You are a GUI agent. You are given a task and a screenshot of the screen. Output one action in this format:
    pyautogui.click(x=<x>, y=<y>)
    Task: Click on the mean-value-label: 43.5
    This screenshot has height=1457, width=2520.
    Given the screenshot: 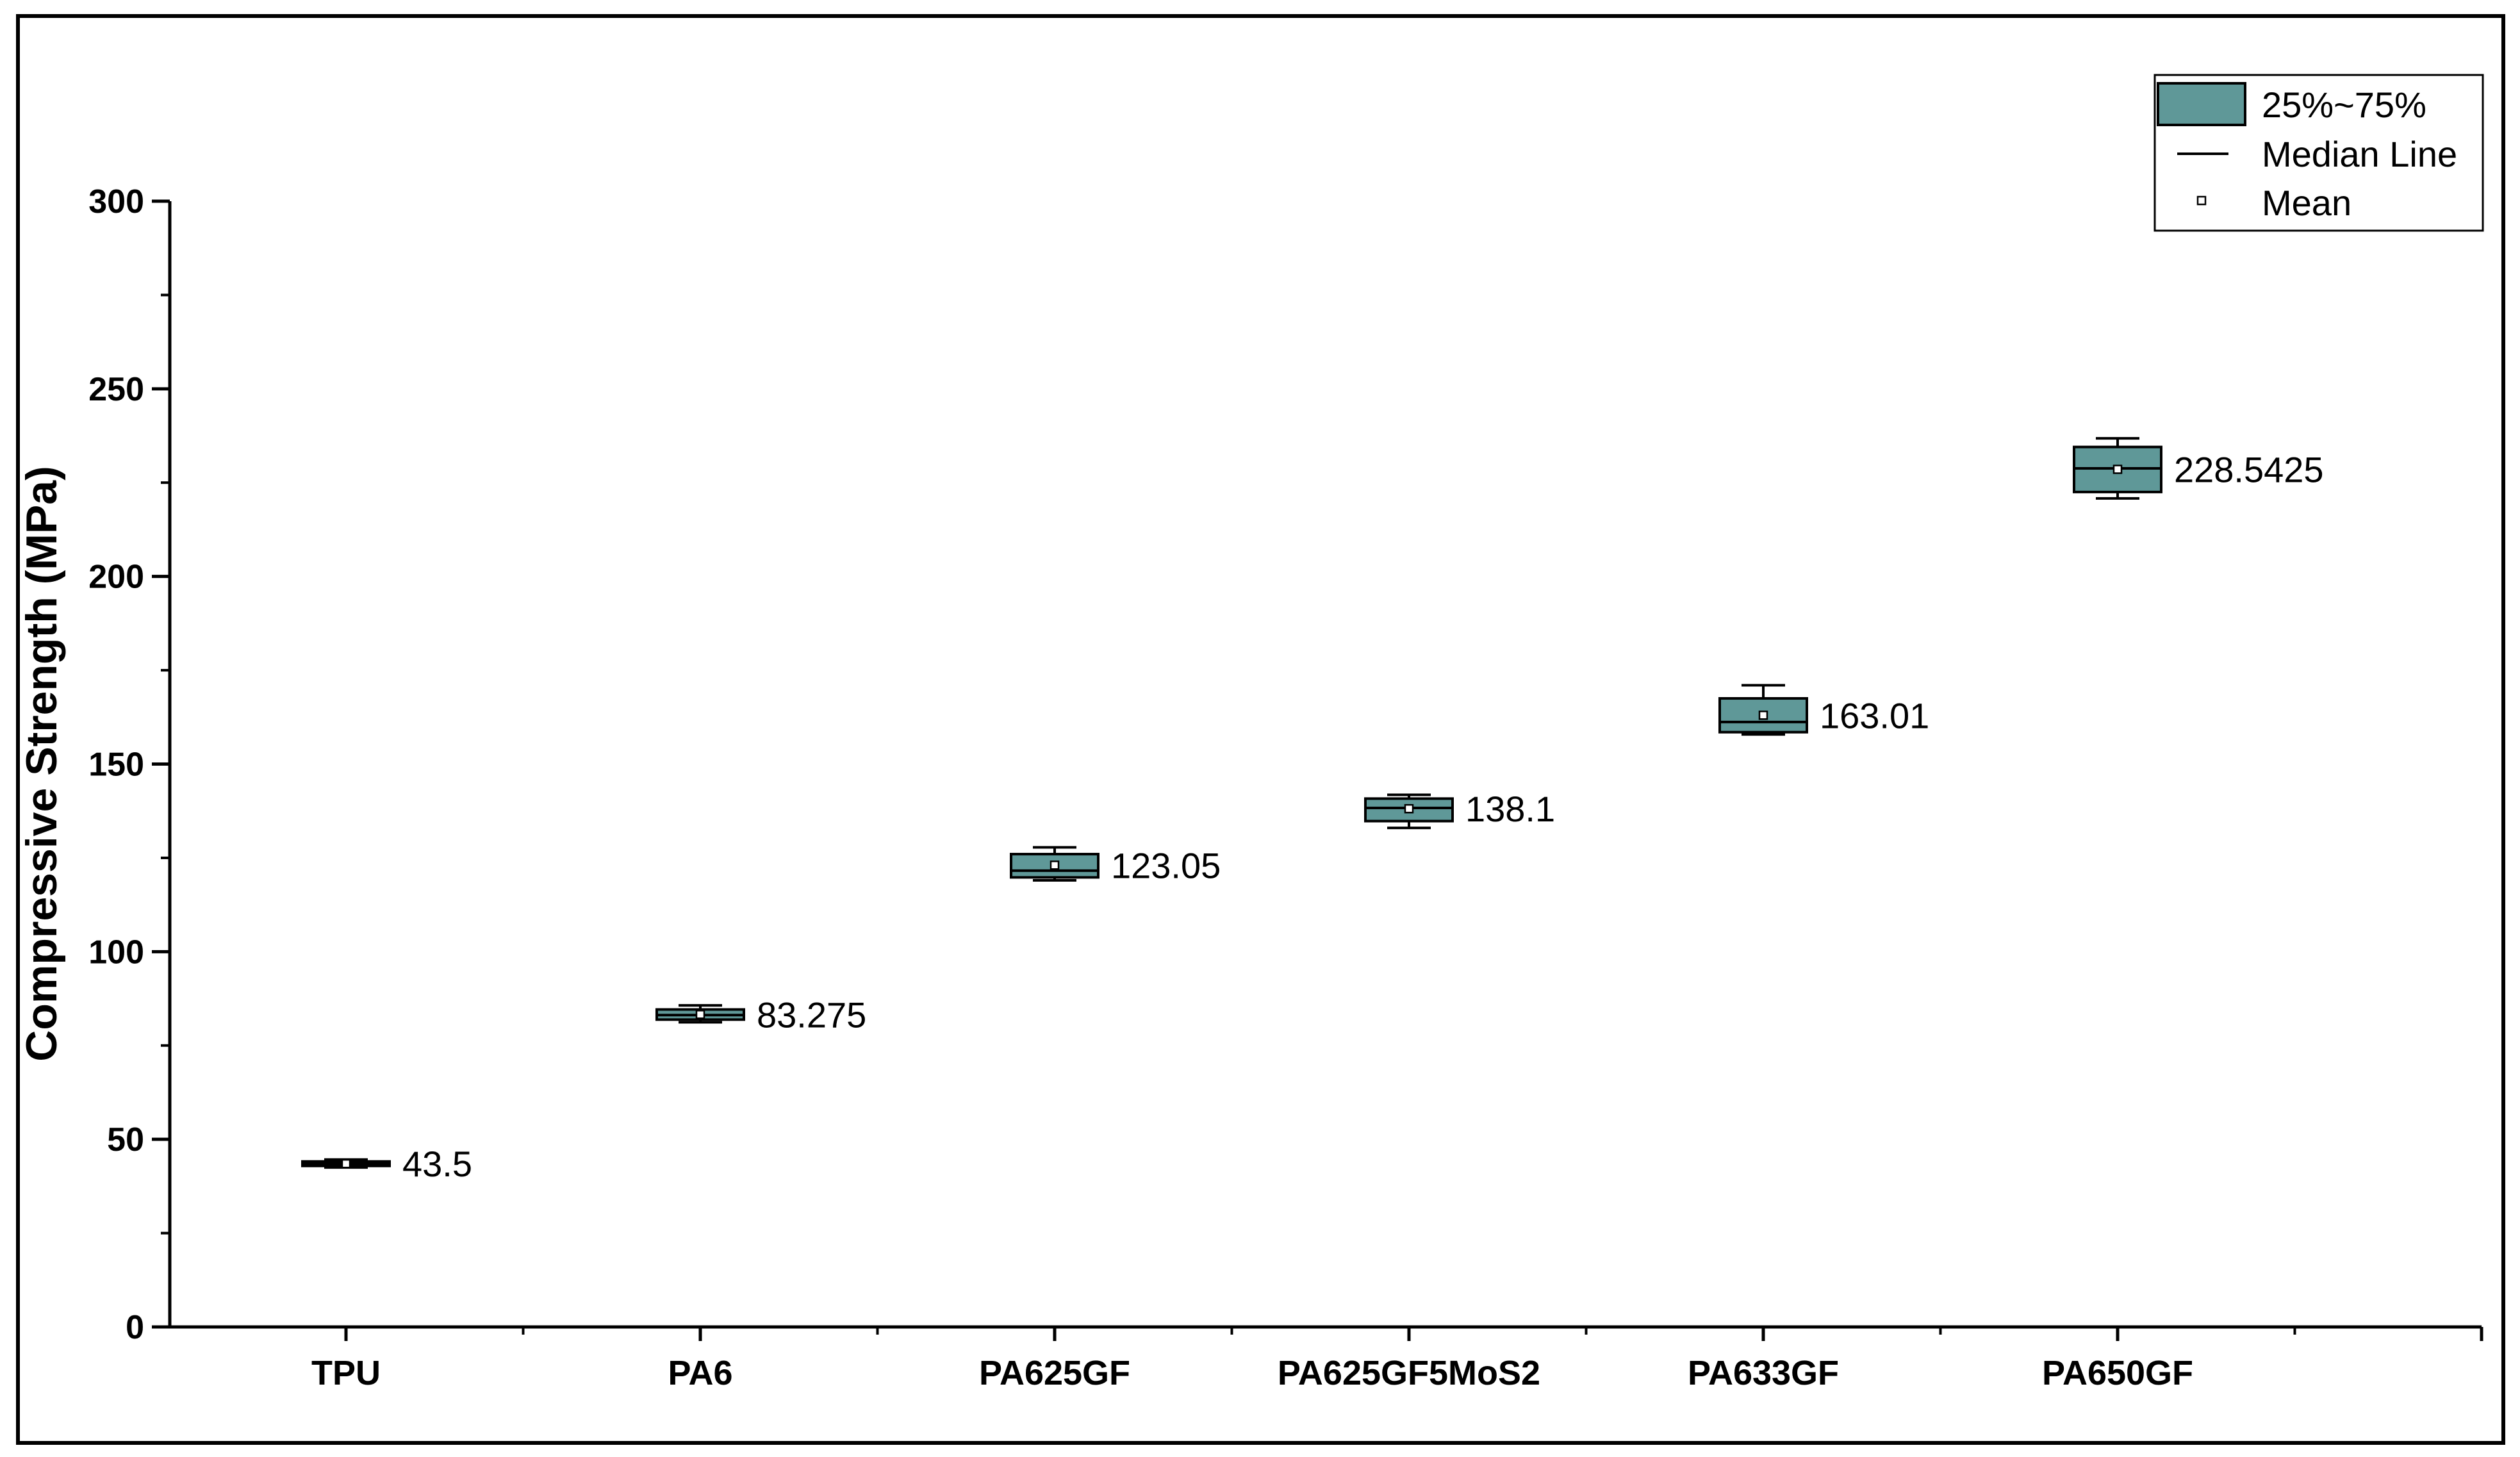 What is the action you would take?
    pyautogui.click(x=437, y=1164)
    